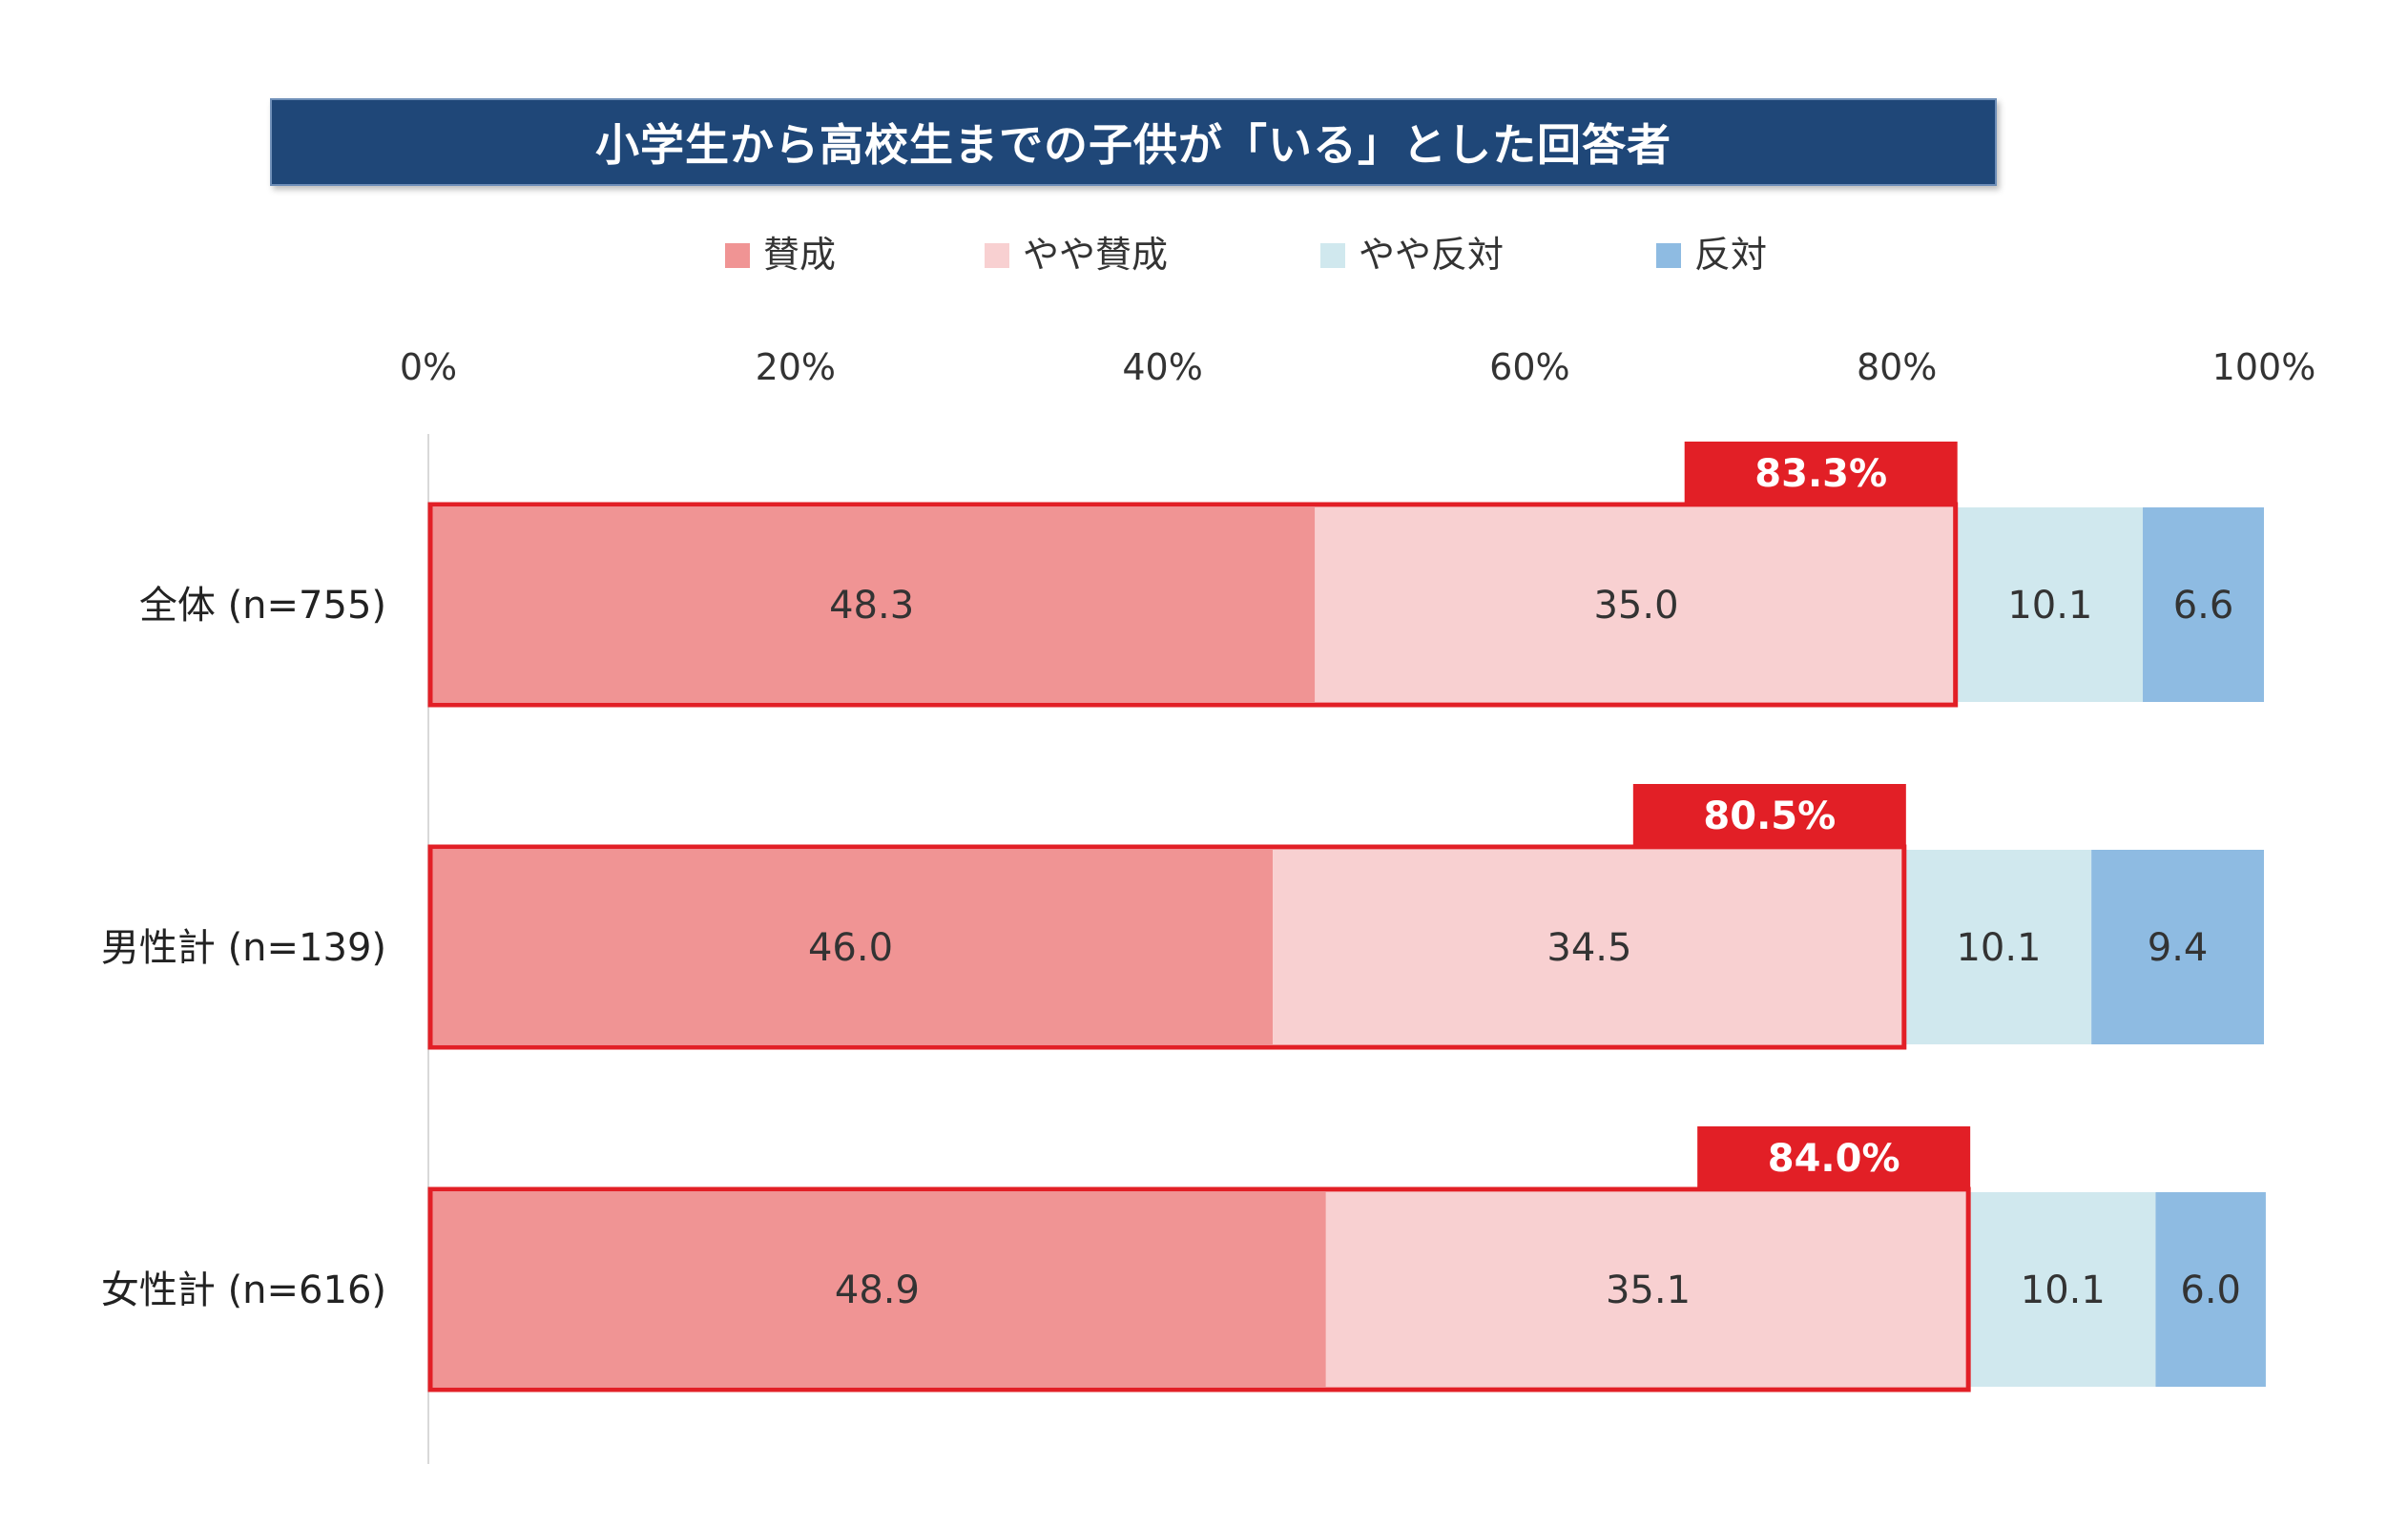 The width and height of the screenshot is (2408, 1526). Describe the element at coordinates (262, 606) in the screenshot. I see `row-label: 全体 (n=755)` at that location.